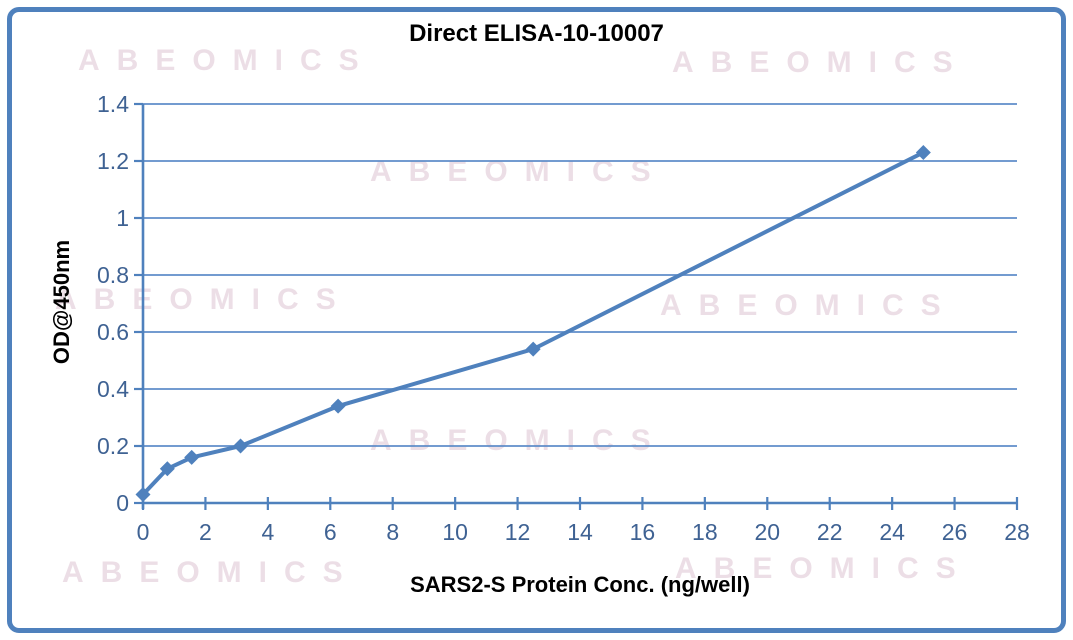  Describe the element at coordinates (113, 161) in the screenshot. I see `svg-text: 1.2` at that location.